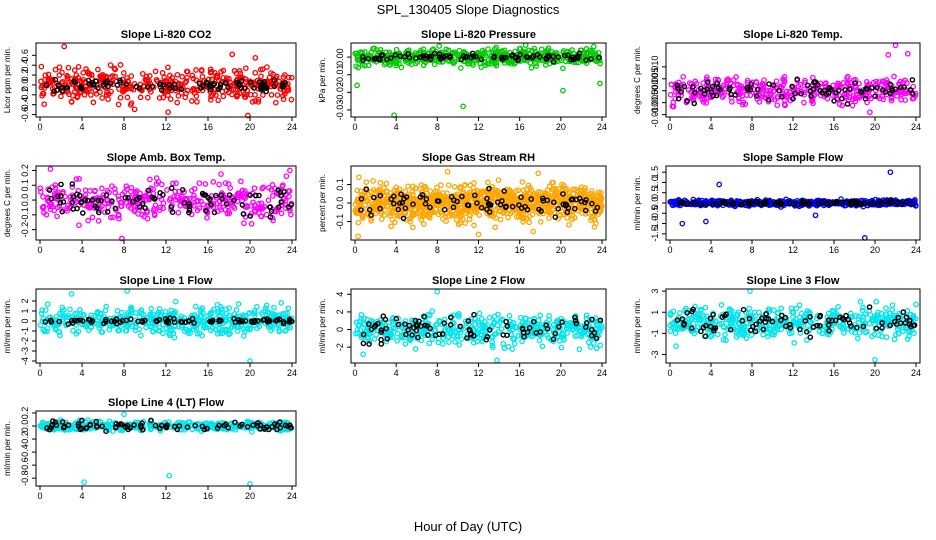 This screenshot has width=936, height=540. What do you see at coordinates (322, 326) in the screenshot?
I see `y-axis-label: ml/min per min.` at bounding box center [322, 326].